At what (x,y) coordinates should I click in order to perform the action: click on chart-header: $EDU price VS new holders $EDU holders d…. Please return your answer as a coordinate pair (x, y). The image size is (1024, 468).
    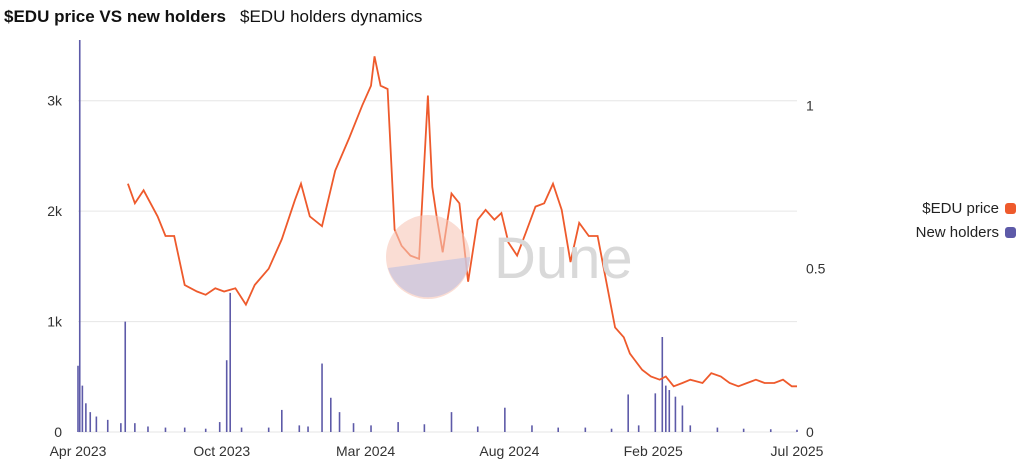
    Looking at the image, I should click on (213, 17).